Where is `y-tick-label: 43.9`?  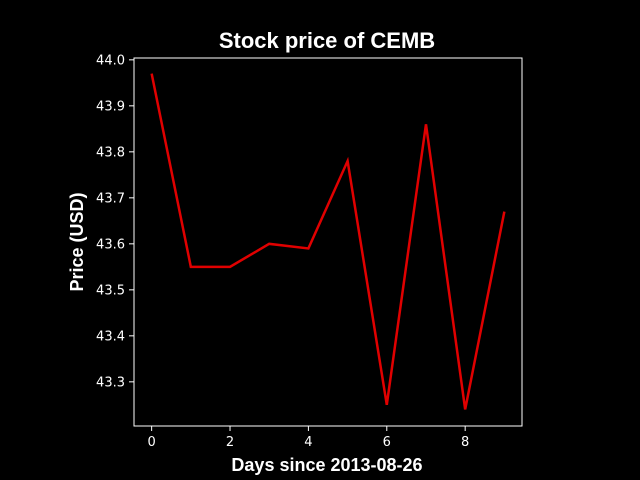 y-tick-label: 43.9 is located at coordinates (110, 106).